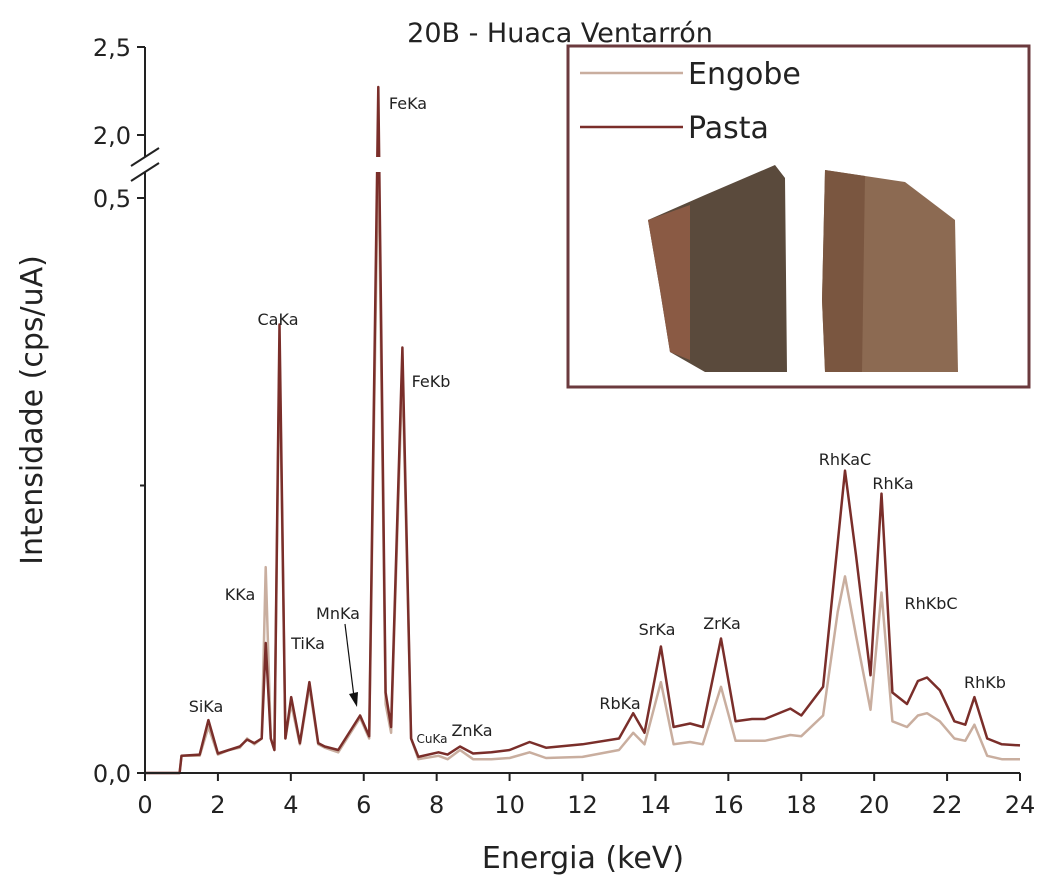  What do you see at coordinates (112, 136) in the screenshot?
I see `y-tick-label: 2,0` at bounding box center [112, 136].